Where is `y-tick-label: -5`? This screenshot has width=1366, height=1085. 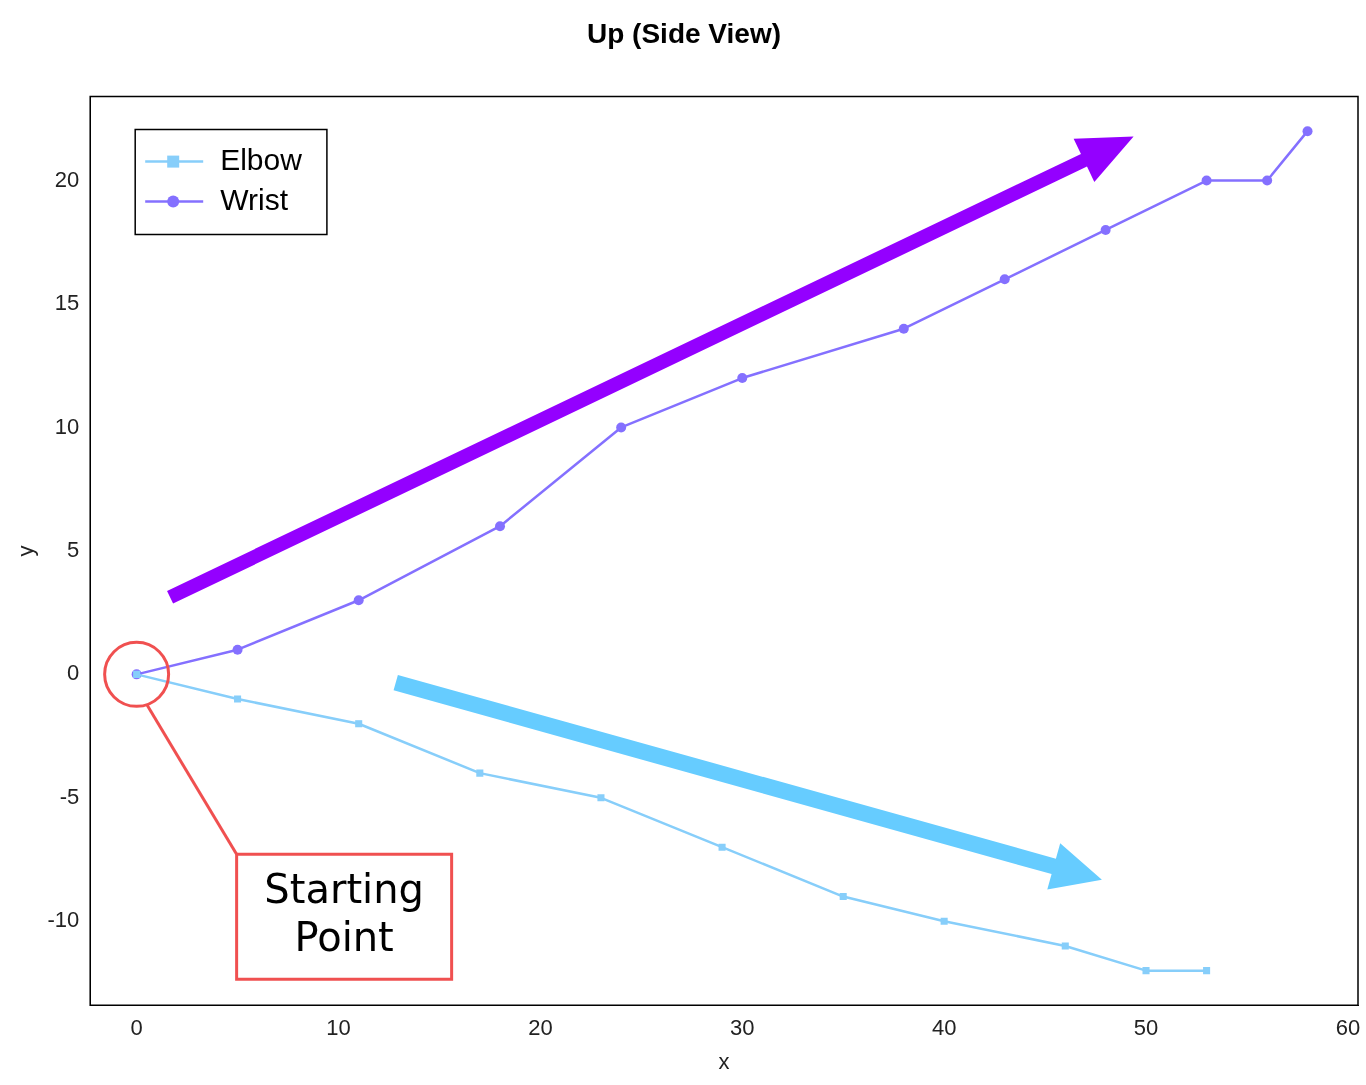
y-tick-label: -5 is located at coordinates (69, 796).